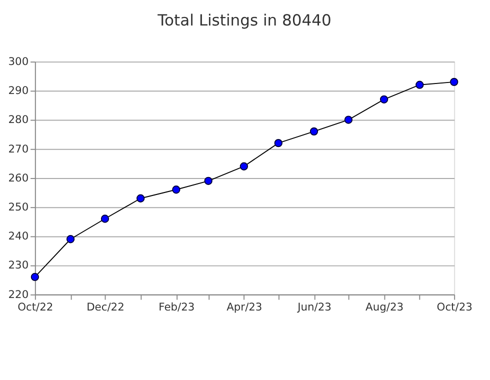 The height and width of the screenshot is (380, 490). I want to click on y-tick-label: 280, so click(18, 119).